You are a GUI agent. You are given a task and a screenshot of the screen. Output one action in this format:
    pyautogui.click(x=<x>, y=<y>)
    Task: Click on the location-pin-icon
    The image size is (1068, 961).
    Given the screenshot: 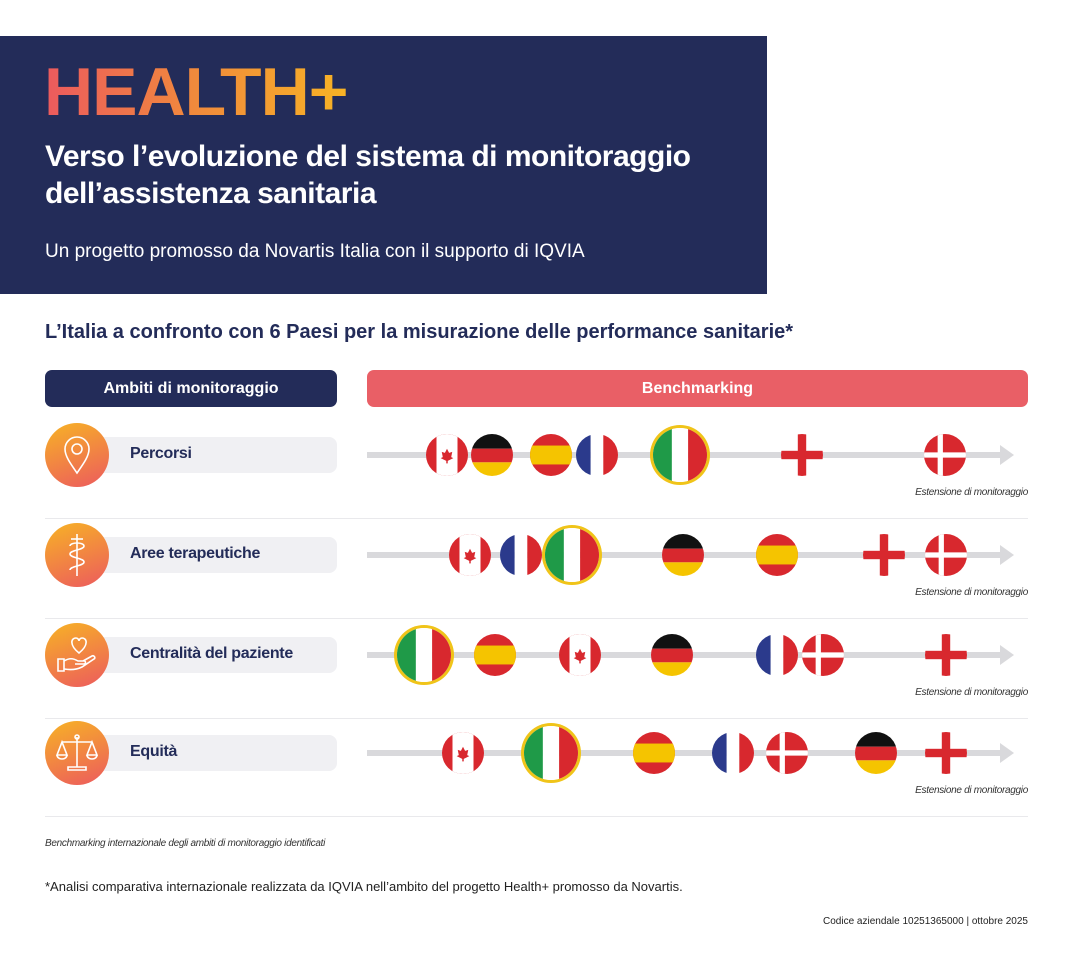 What is the action you would take?
    pyautogui.click(x=77, y=455)
    